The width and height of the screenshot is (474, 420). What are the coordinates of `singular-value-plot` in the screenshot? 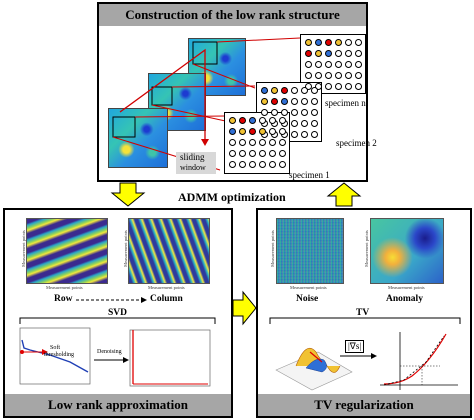 It's located at (55, 356).